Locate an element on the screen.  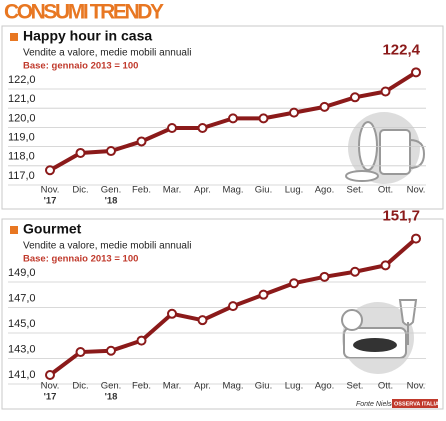
y-tick-label: 145,0 is located at coordinates (22, 324).